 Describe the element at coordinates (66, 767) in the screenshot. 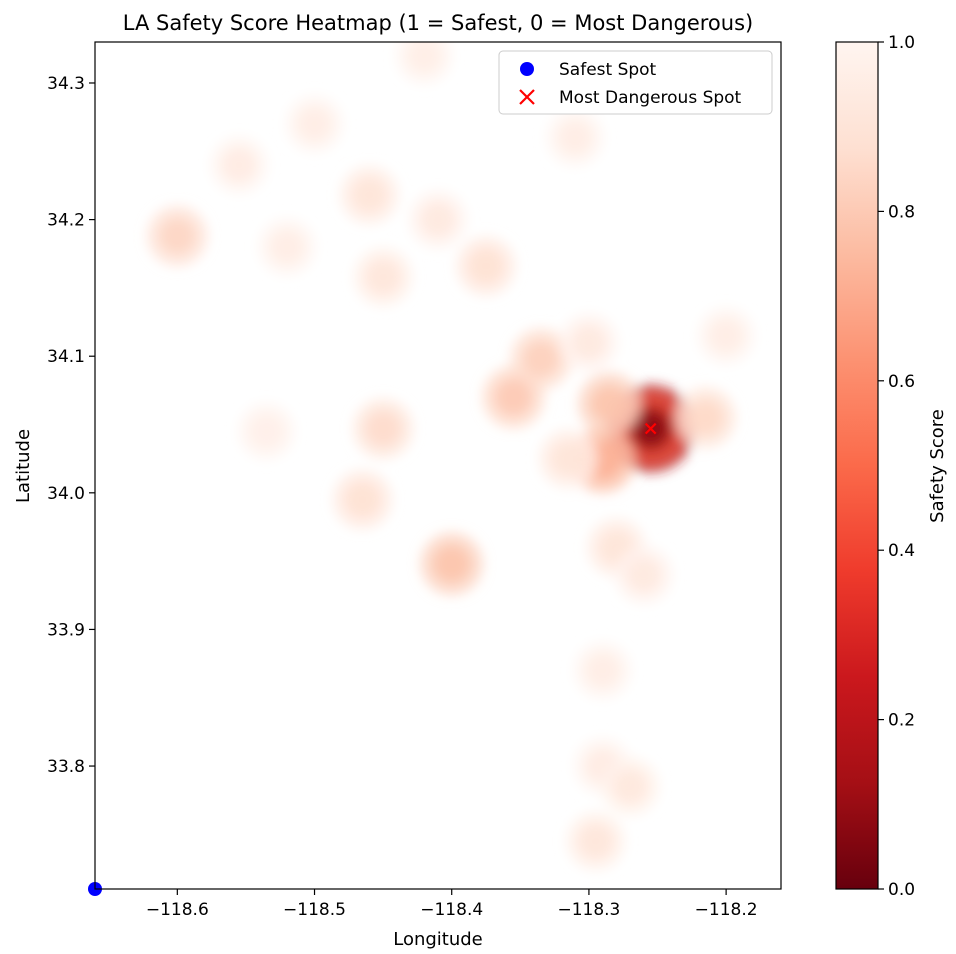

I see `y-tick-label: 33.8` at that location.